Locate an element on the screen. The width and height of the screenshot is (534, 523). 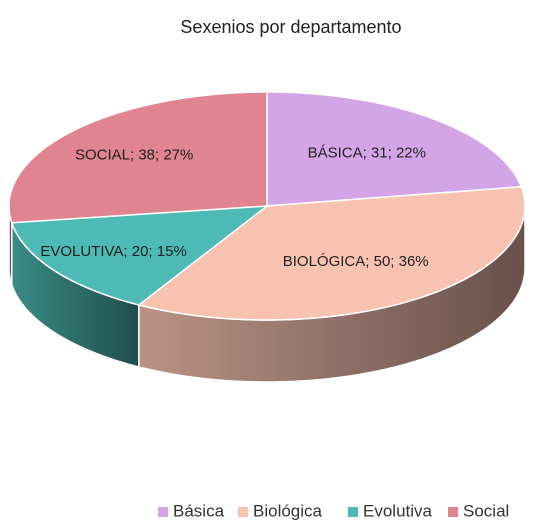
legend-label: Básica is located at coordinates (199, 510).